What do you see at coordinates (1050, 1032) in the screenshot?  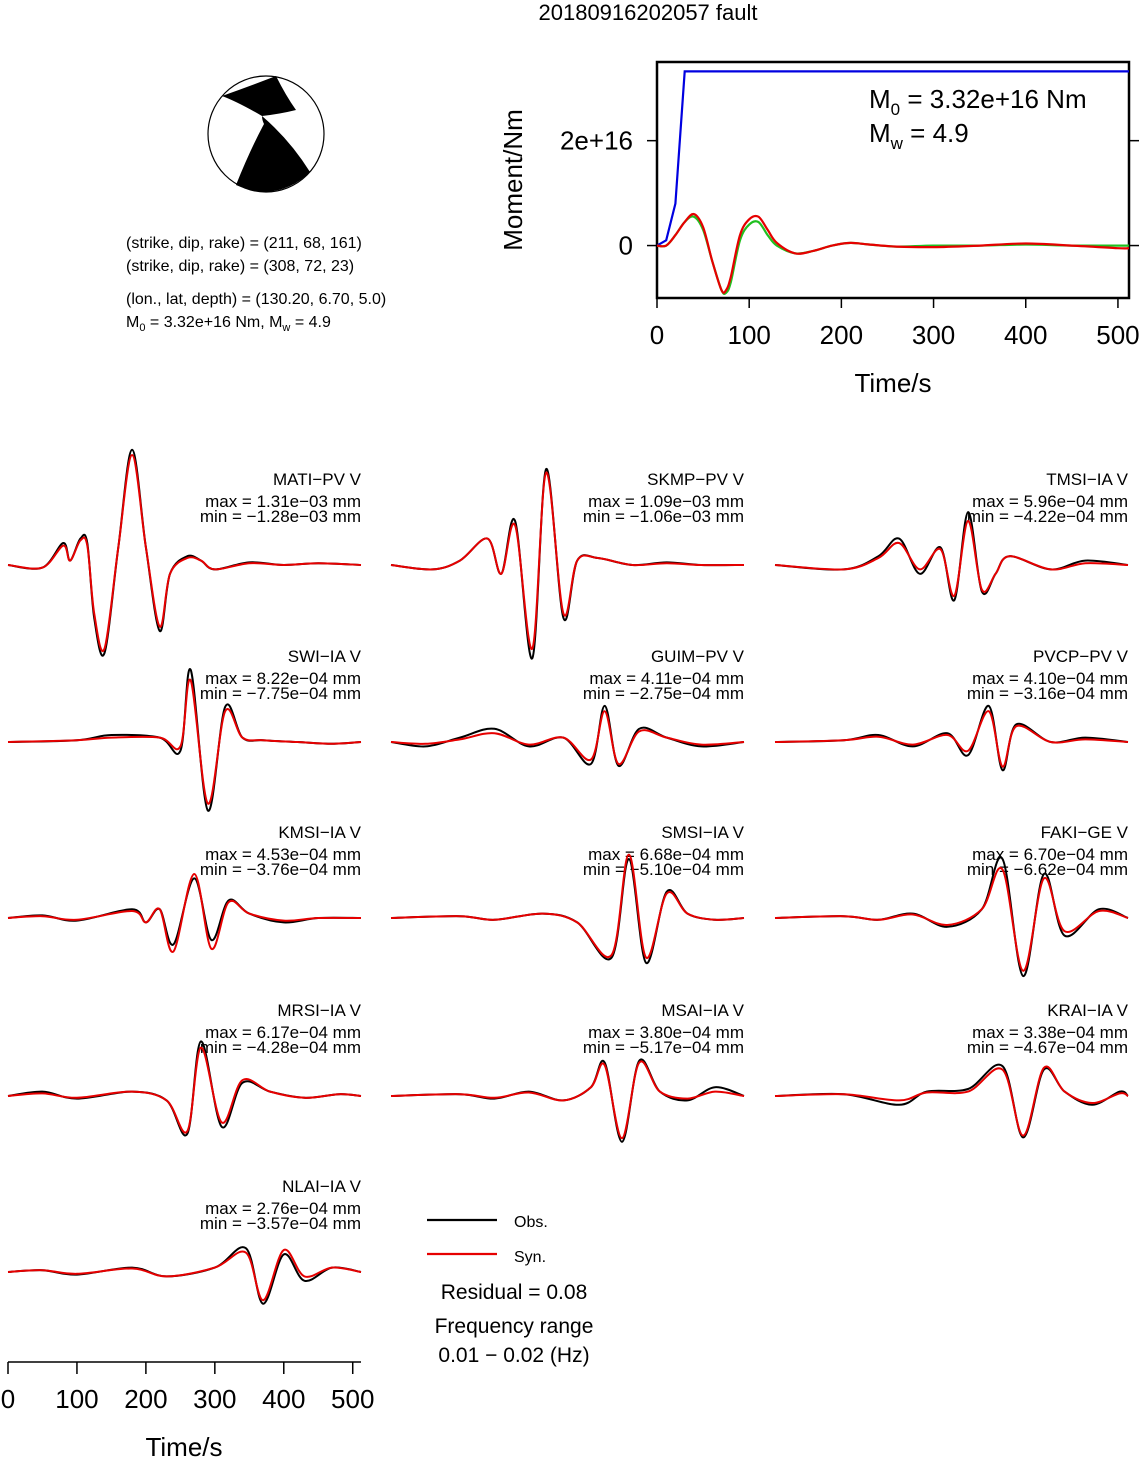 I see `station-max: max = 3.38e−04 mm` at bounding box center [1050, 1032].